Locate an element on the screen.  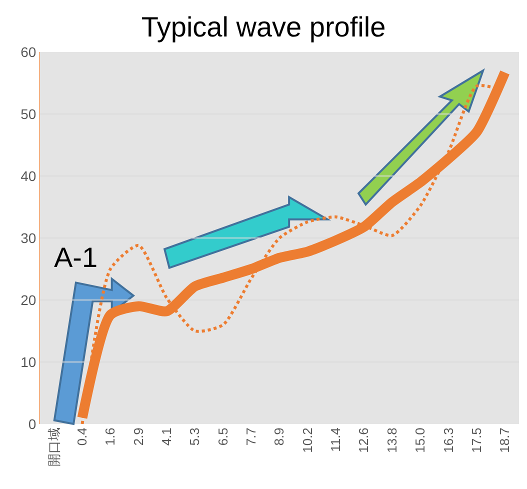
x-tick-label: 13.8 is located at coordinates (392, 440).